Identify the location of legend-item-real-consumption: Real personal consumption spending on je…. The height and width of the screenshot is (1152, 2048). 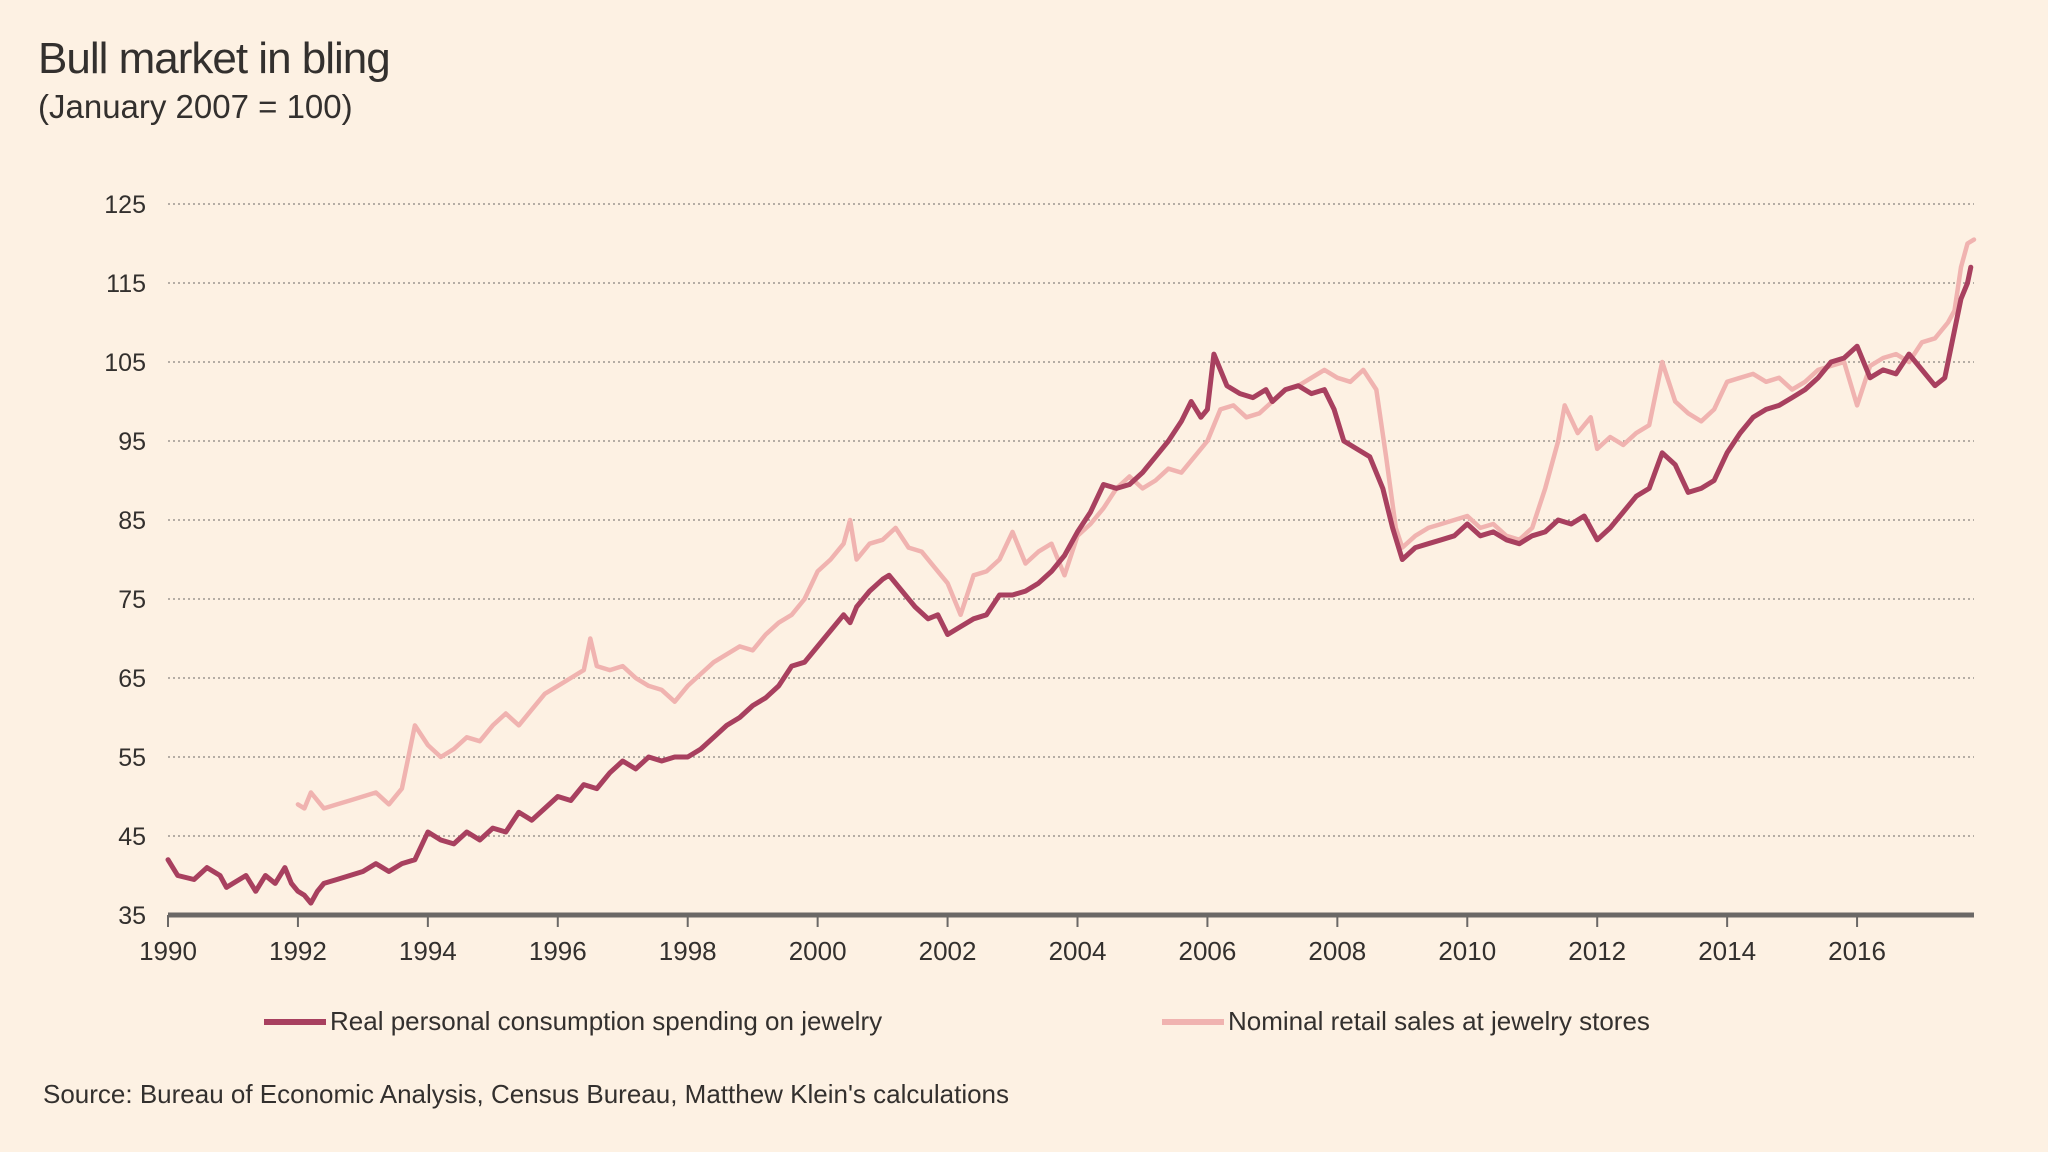
(573, 1021).